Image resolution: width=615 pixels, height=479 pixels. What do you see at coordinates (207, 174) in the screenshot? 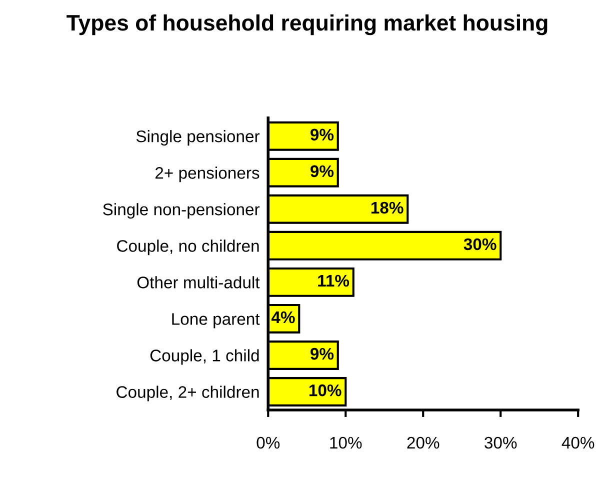
I see `y-tick-label: 2+ pensioners` at bounding box center [207, 174].